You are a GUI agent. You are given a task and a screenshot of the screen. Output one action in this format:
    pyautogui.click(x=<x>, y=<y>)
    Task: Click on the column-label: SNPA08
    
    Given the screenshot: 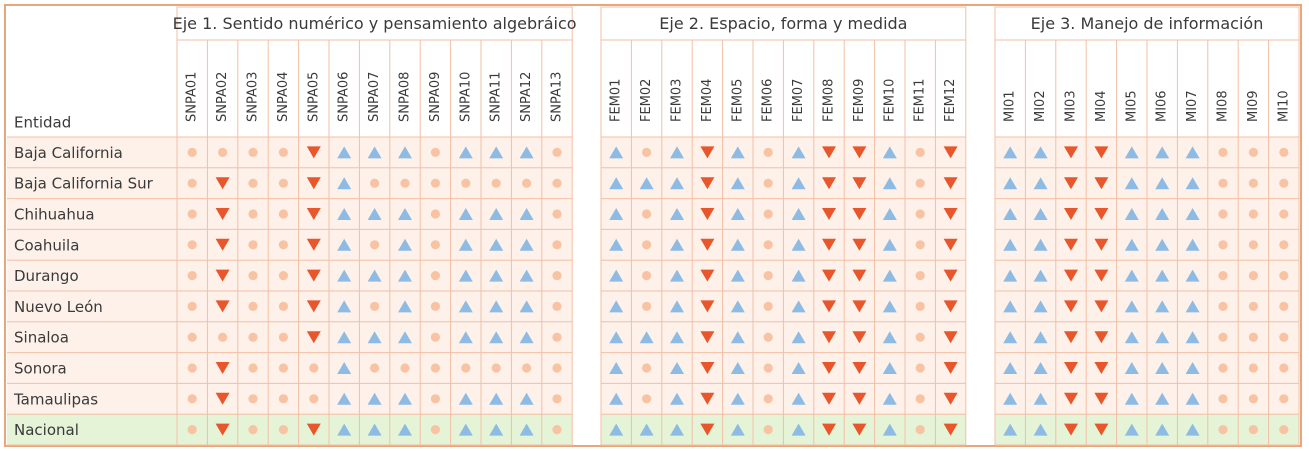 What is the action you would take?
    pyautogui.click(x=405, y=97)
    